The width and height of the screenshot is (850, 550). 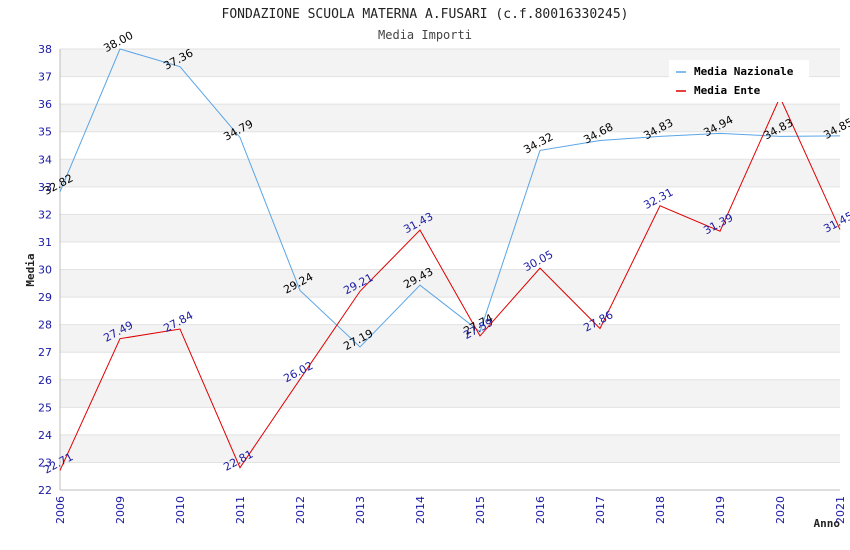 I want to click on y-tick-labels: 22 23 24 25 26 27 28 29 30 31 32 33 34 35 36 37 38, so click(x=45, y=270).